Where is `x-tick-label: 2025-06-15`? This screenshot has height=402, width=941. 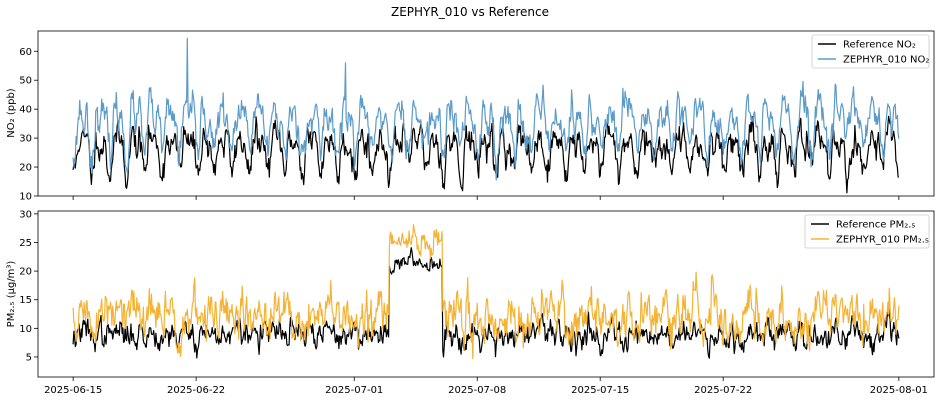 x-tick-label: 2025-06-15 is located at coordinates (73, 390).